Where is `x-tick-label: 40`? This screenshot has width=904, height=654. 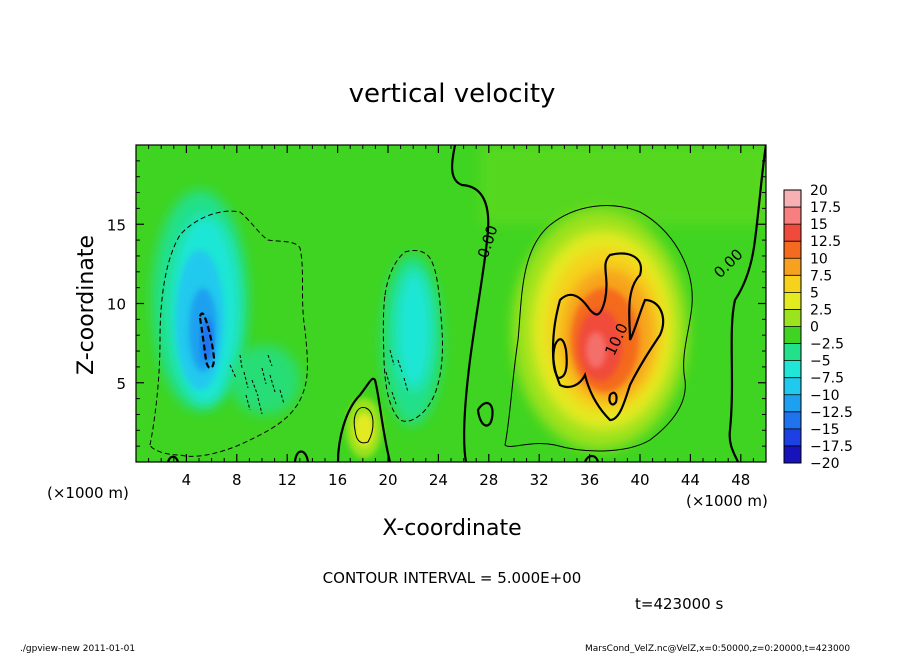 x-tick-label: 40 is located at coordinates (639, 480).